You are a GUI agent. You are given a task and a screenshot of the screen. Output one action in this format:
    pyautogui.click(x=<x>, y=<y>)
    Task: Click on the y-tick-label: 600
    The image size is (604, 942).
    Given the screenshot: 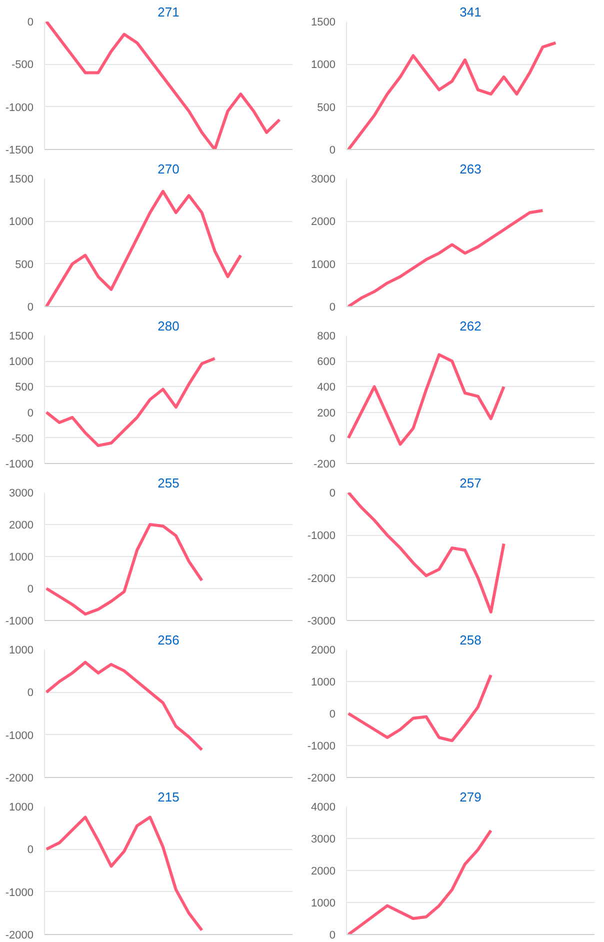 What is the action you would take?
    pyautogui.click(x=326, y=362)
    